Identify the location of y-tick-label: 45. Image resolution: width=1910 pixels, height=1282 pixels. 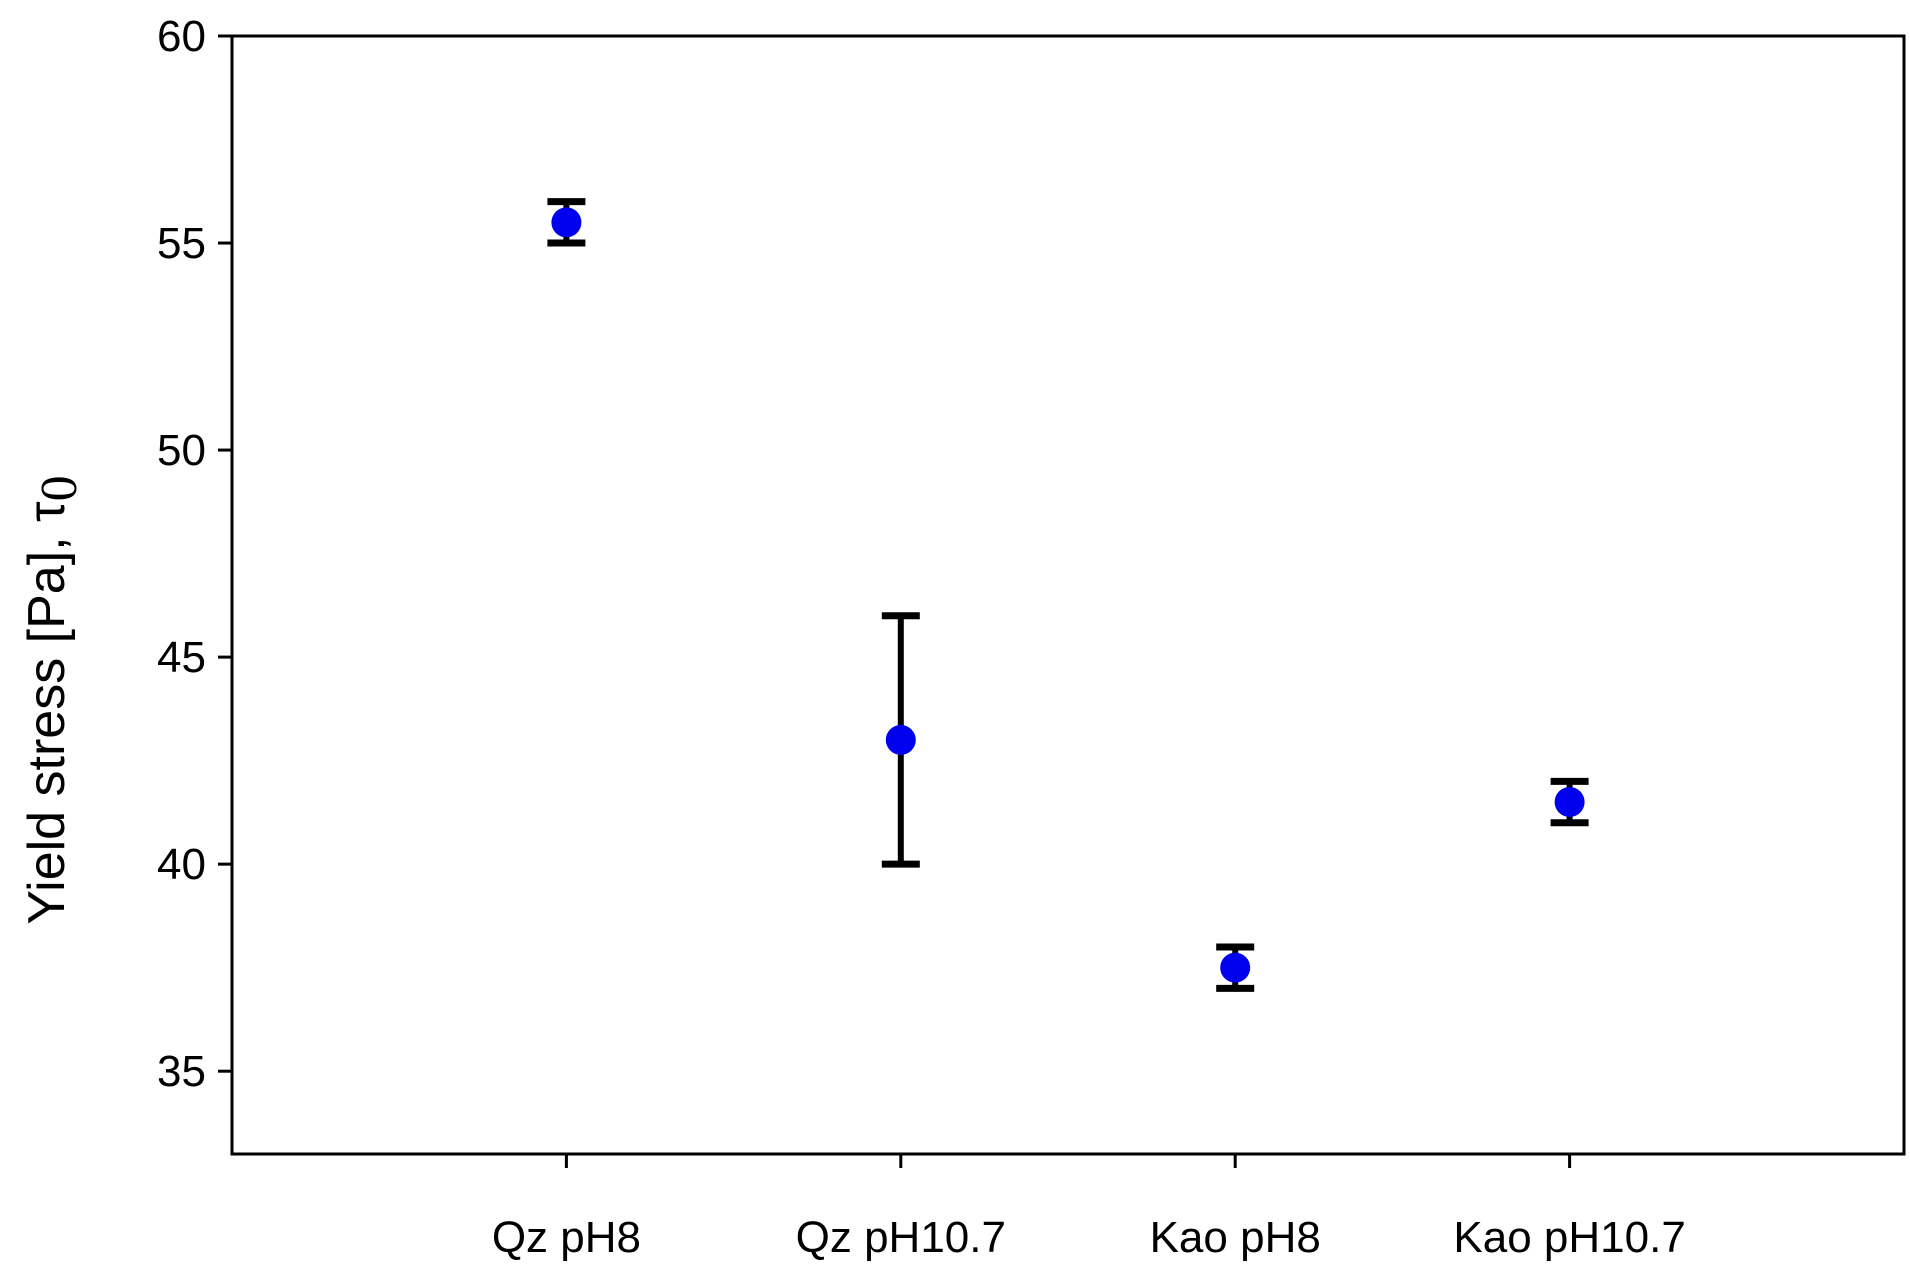
(181, 657).